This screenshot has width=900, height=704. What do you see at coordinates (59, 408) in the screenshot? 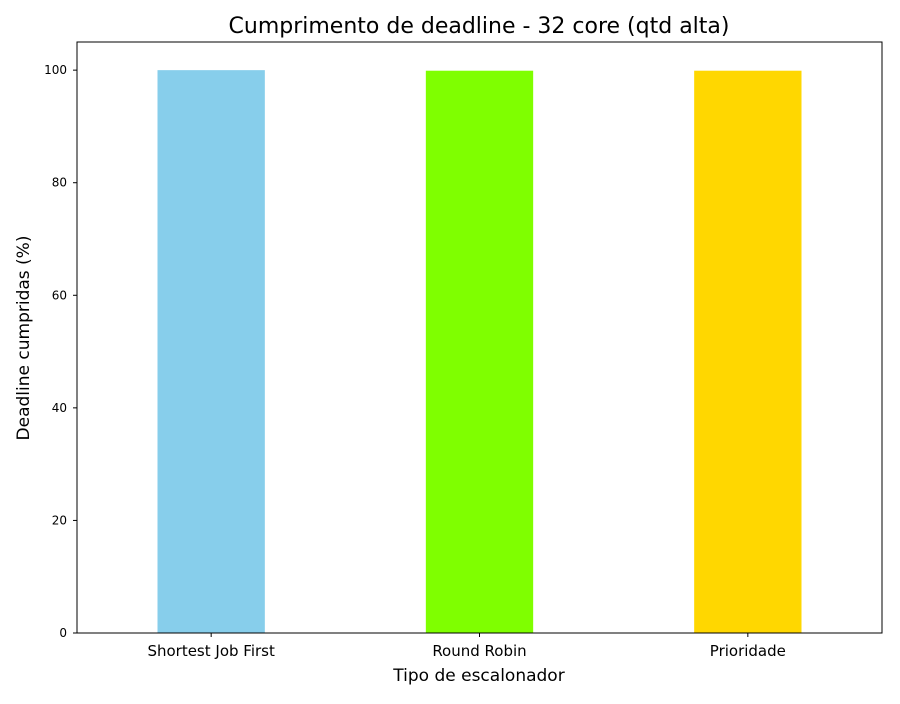
I see `y-tick-label-2: 40` at bounding box center [59, 408].